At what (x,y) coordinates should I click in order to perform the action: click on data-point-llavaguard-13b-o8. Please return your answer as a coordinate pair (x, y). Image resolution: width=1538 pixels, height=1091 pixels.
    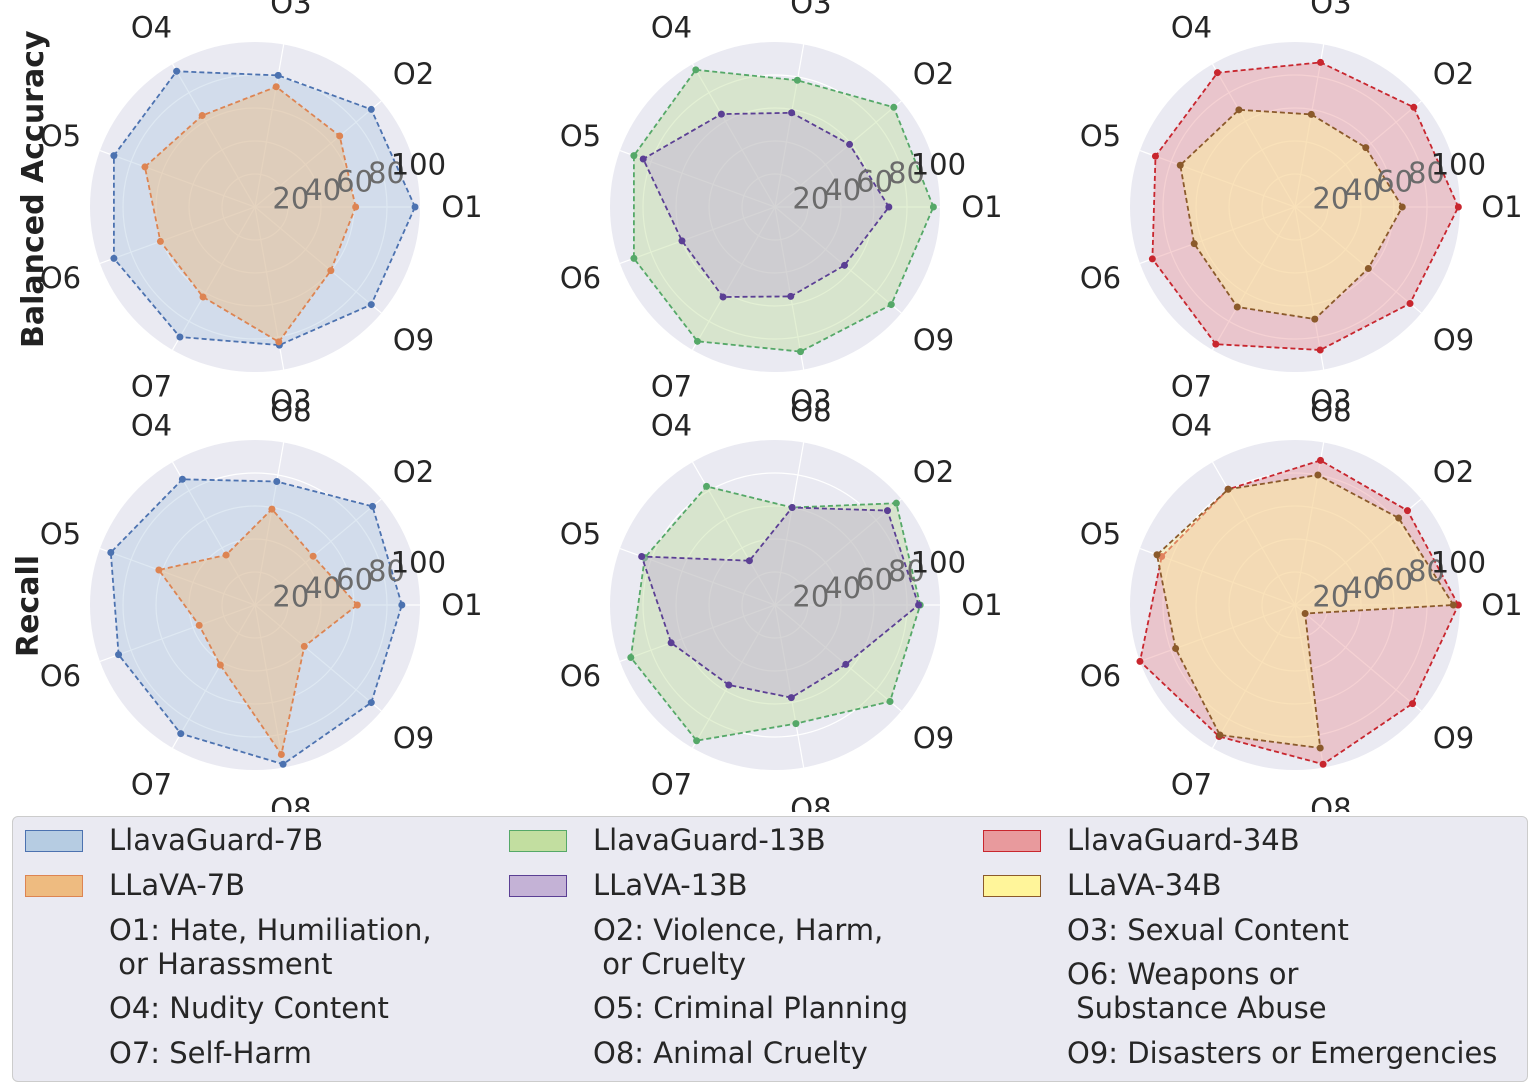
    Looking at the image, I should click on (796, 724).